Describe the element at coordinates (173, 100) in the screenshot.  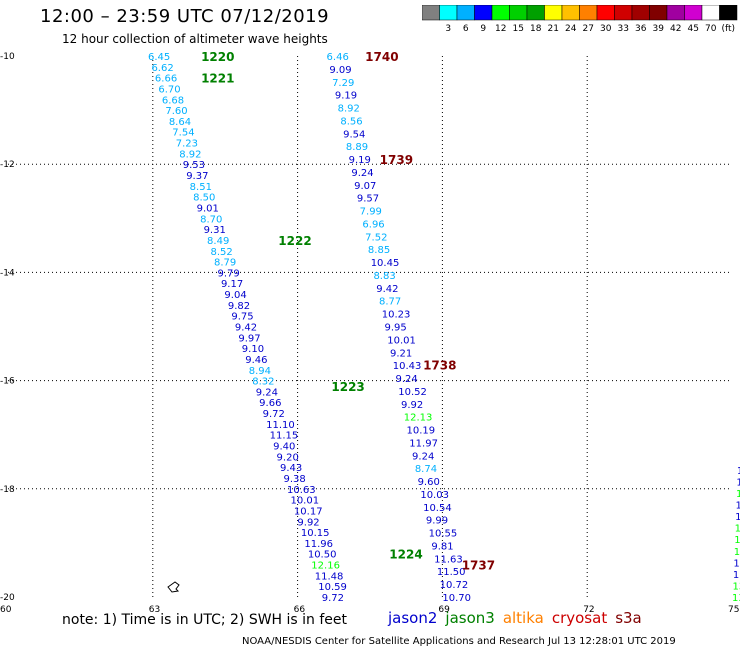
I see `wave-height-value: 6.68` at that location.